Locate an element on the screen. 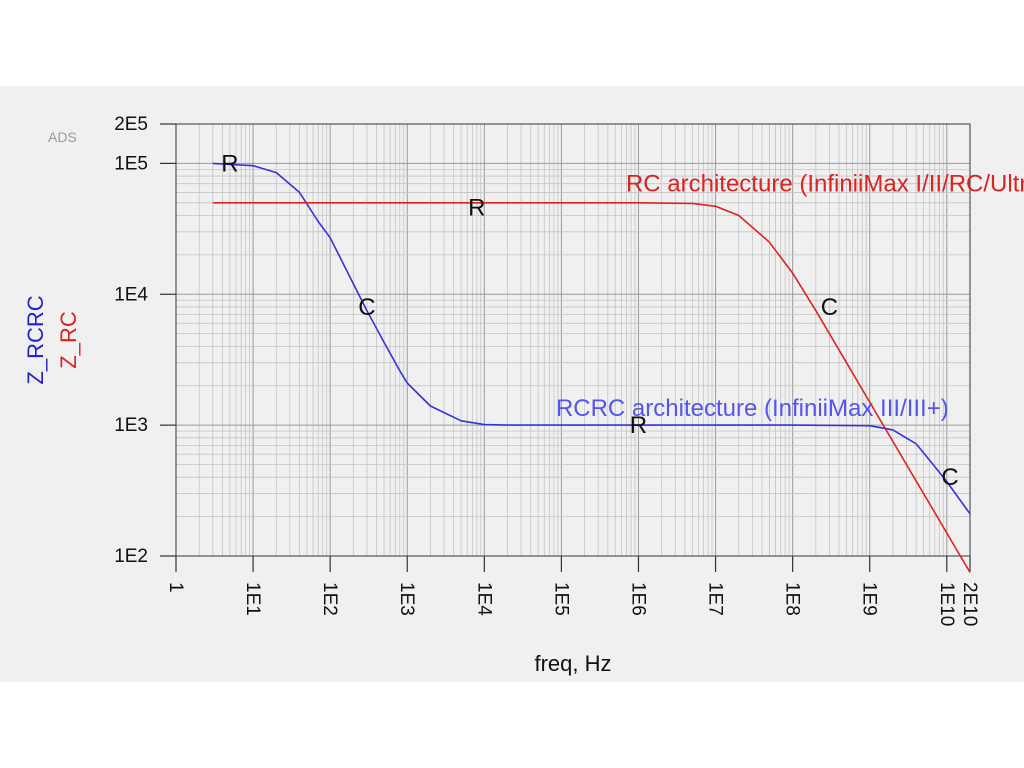  x-tick-label: 1E8 is located at coordinates (792, 599).